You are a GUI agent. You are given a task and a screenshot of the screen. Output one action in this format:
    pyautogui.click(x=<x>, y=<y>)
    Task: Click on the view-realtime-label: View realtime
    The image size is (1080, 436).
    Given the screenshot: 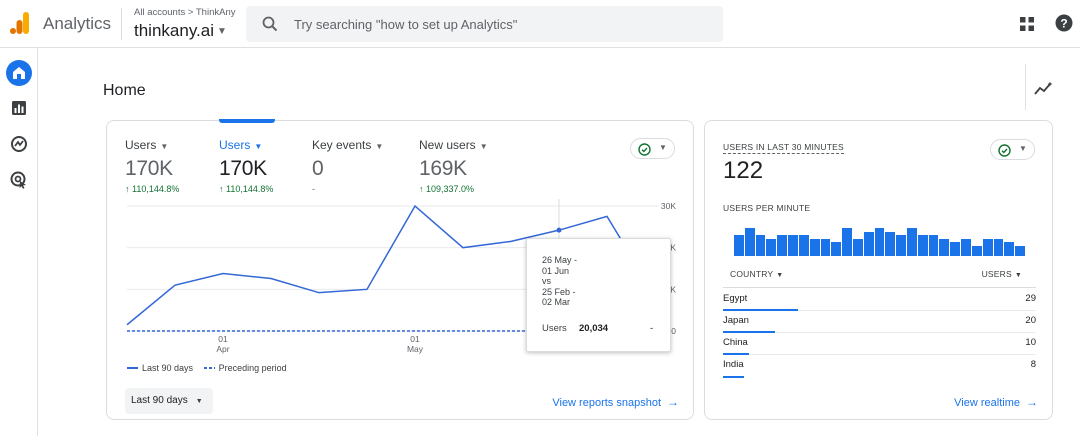 What is the action you would take?
    pyautogui.click(x=987, y=403)
    